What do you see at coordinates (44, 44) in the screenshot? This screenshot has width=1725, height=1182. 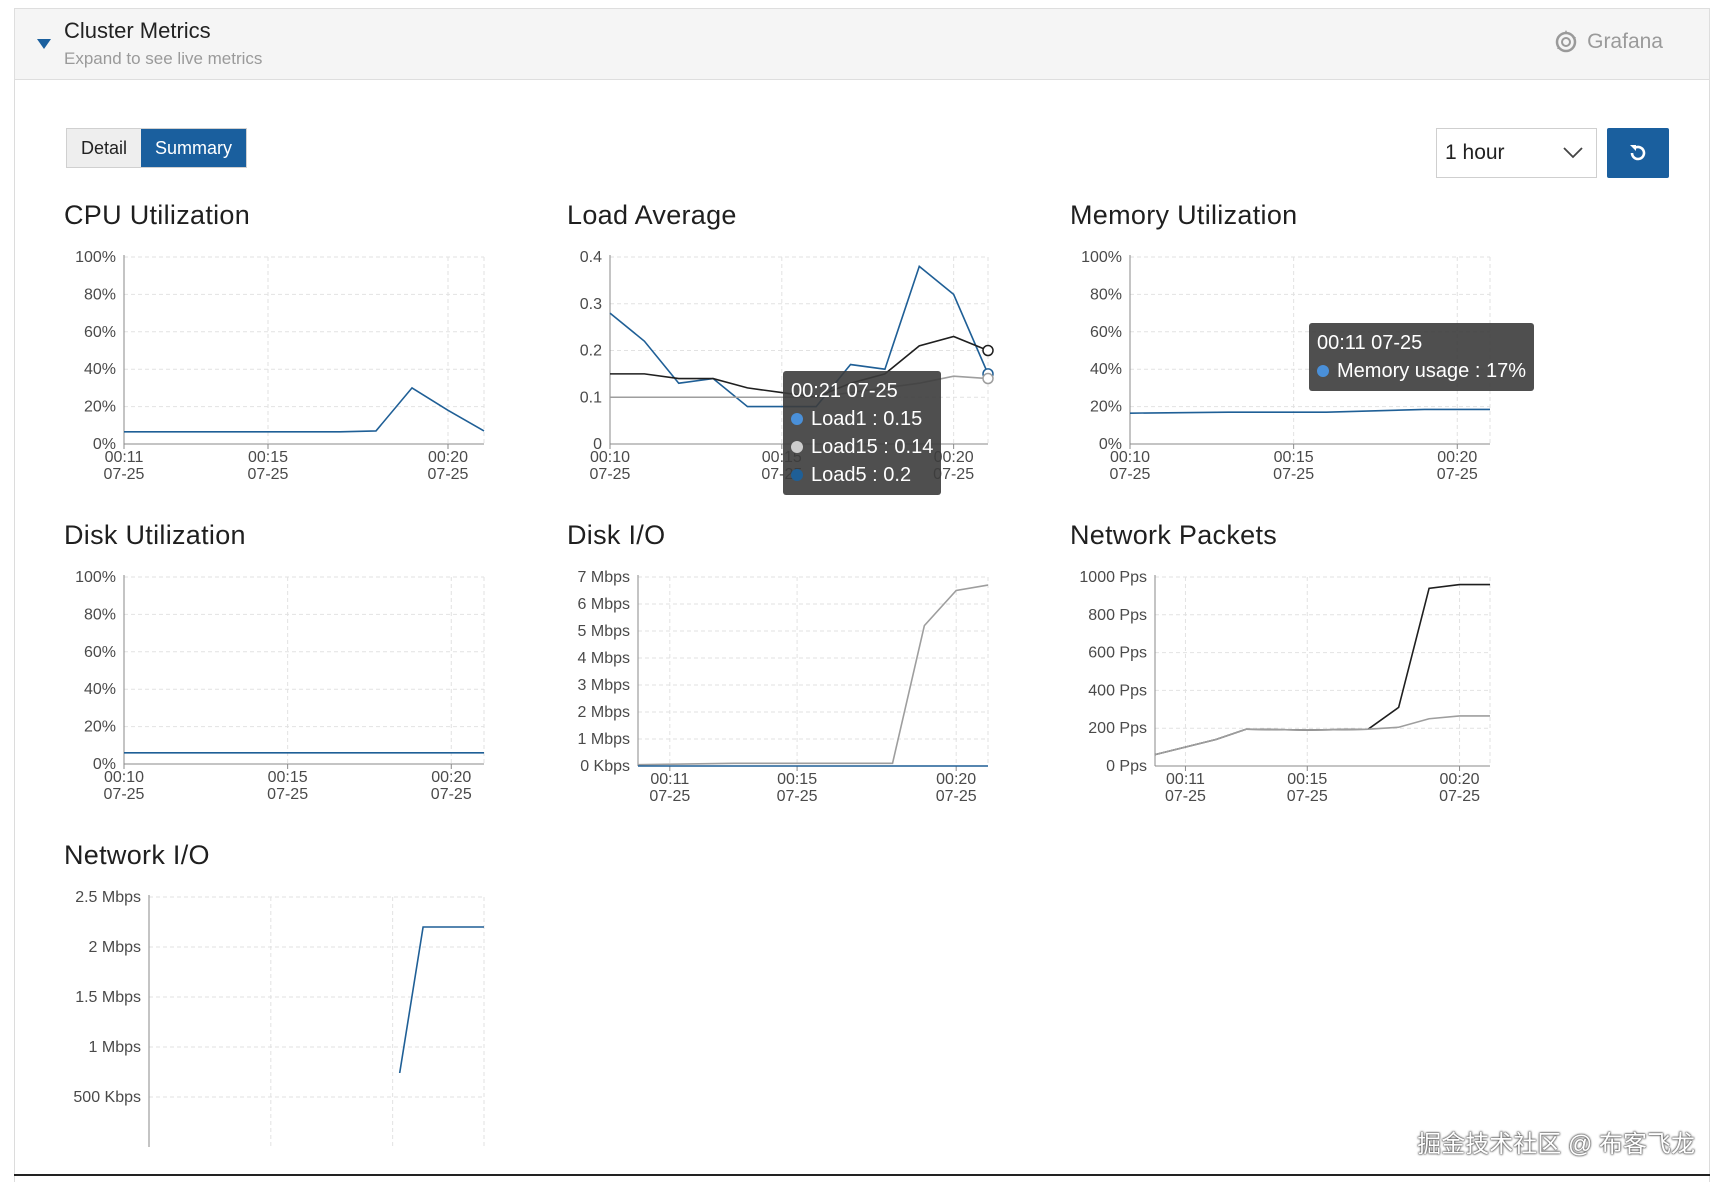 I see `collapse-caret-icon` at bounding box center [44, 44].